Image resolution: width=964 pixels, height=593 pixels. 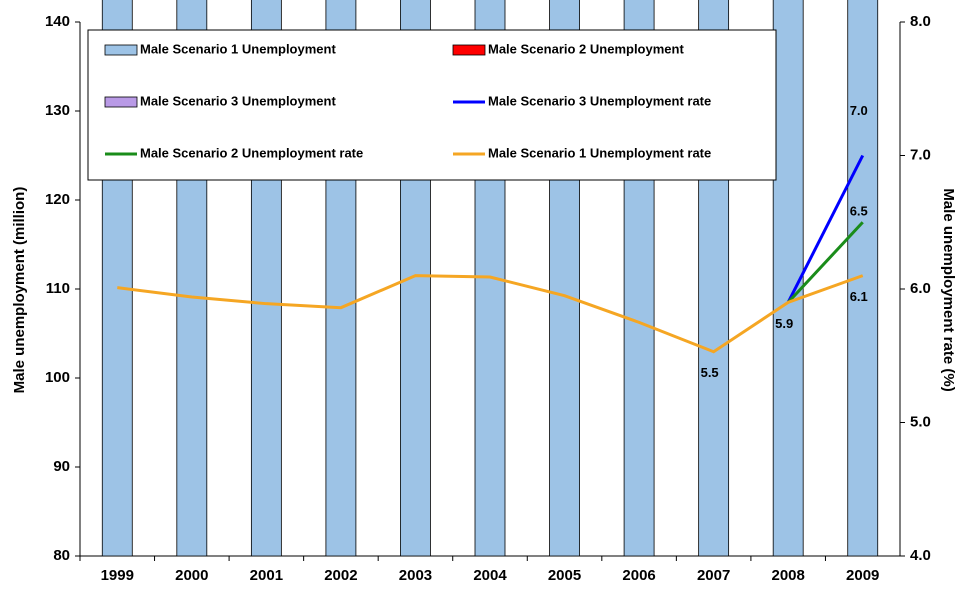 What do you see at coordinates (920, 154) in the screenshot?
I see `y2-tick-label: 7.0` at bounding box center [920, 154].